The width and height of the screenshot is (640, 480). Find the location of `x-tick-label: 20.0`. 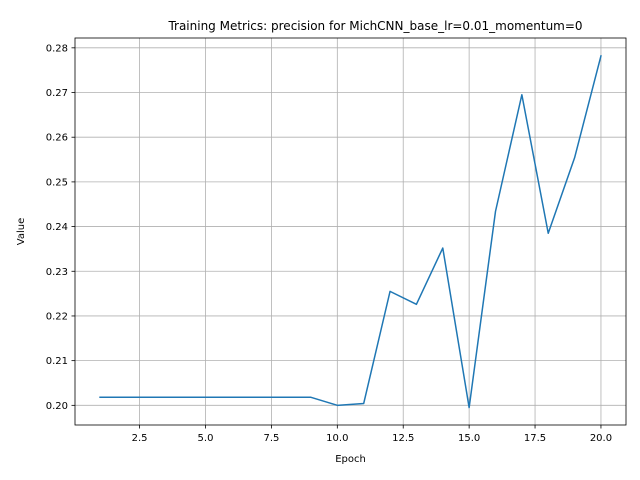

x-tick-label: 20.0 is located at coordinates (601, 438).